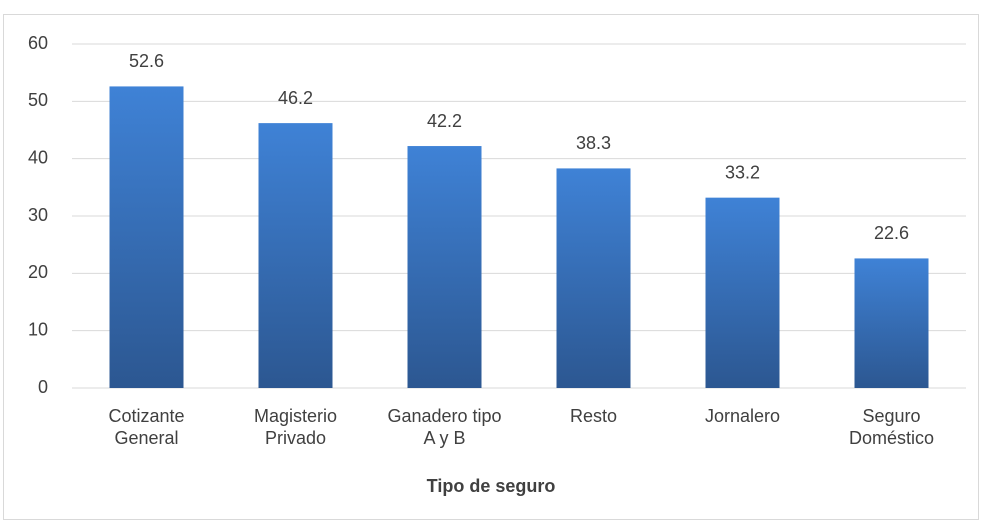  What do you see at coordinates (38, 329) in the screenshot?
I see `y-tick-label: 10` at bounding box center [38, 329].